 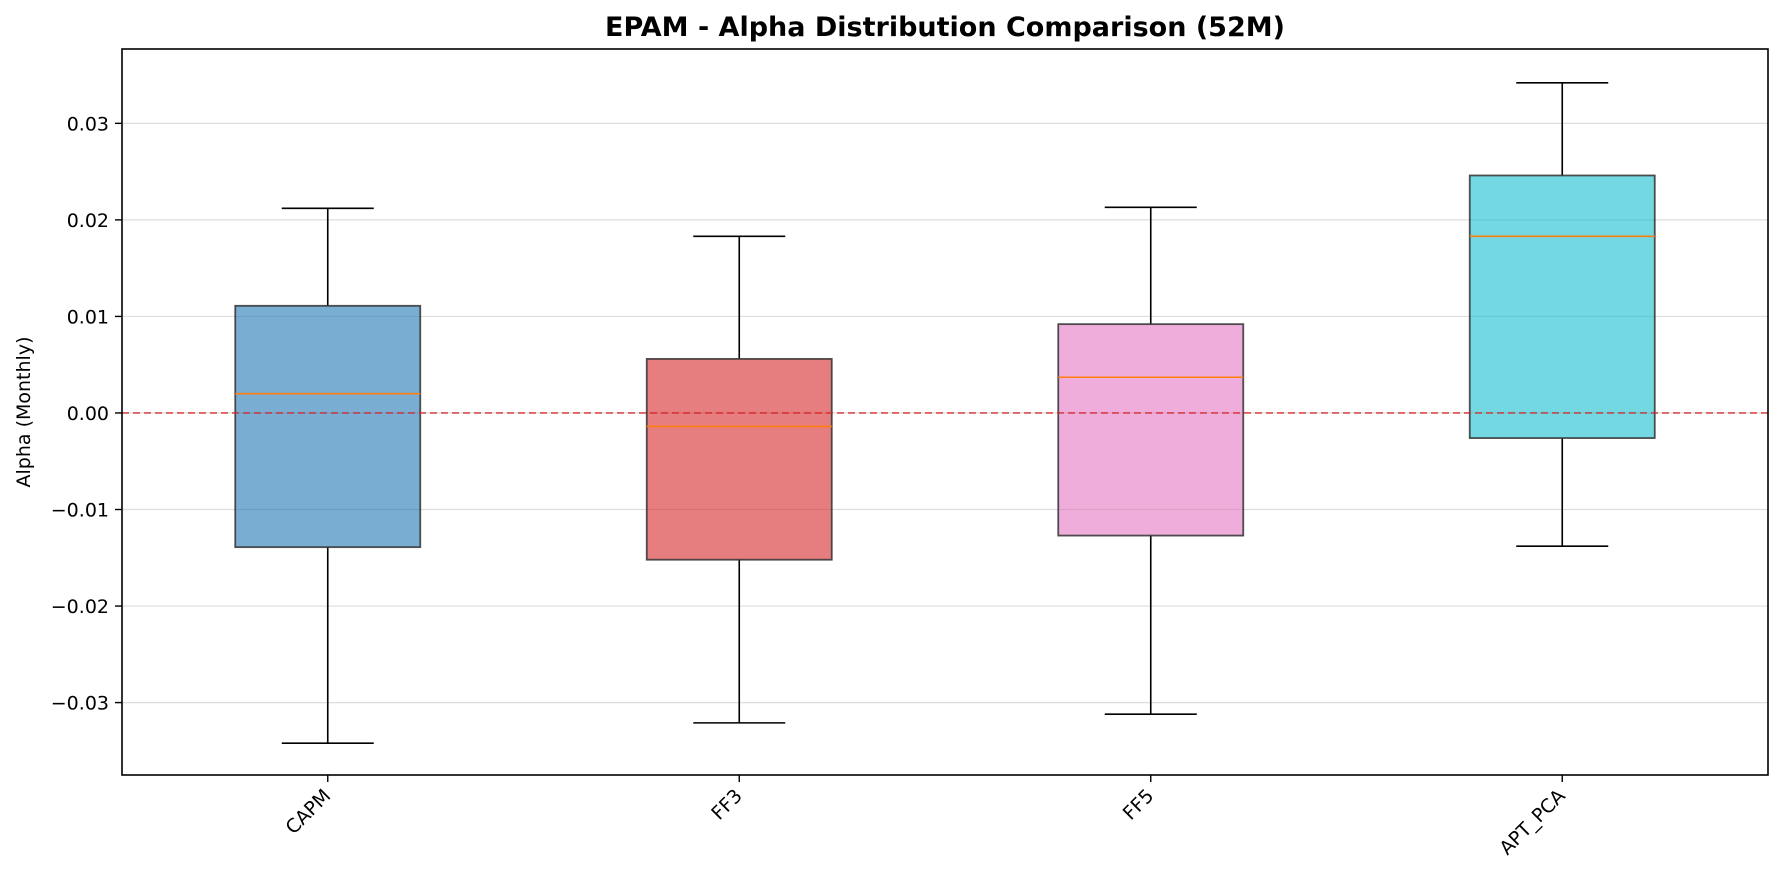 I want to click on y-tick-label-0: −0.03, so click(x=80, y=704).